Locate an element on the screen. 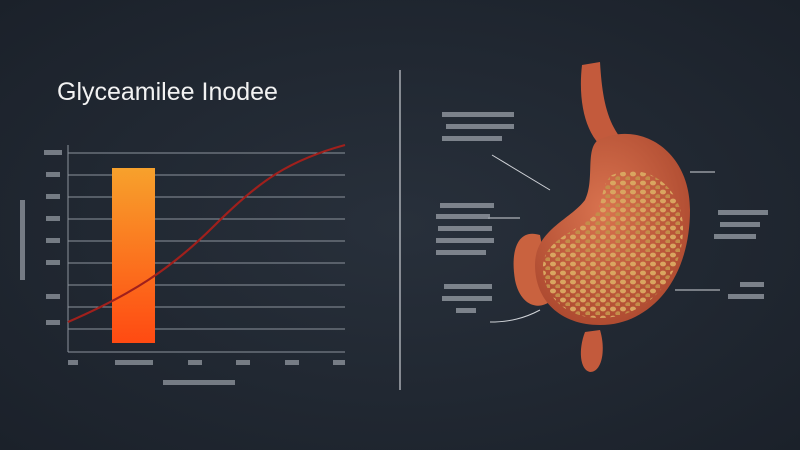 Image resolution: width=800 pixels, height=450 pixels. line is located at coordinates (206, 233).